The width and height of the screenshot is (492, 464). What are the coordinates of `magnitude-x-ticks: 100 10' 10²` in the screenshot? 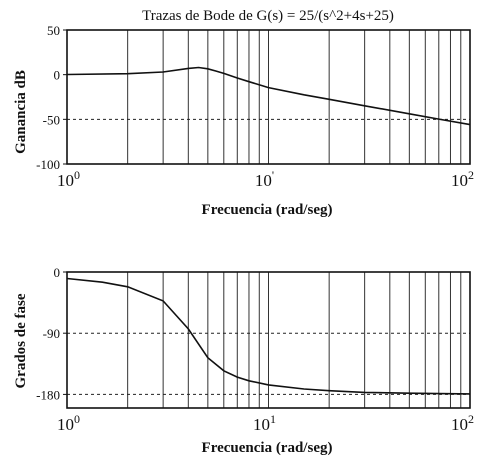 It's located at (265, 179).